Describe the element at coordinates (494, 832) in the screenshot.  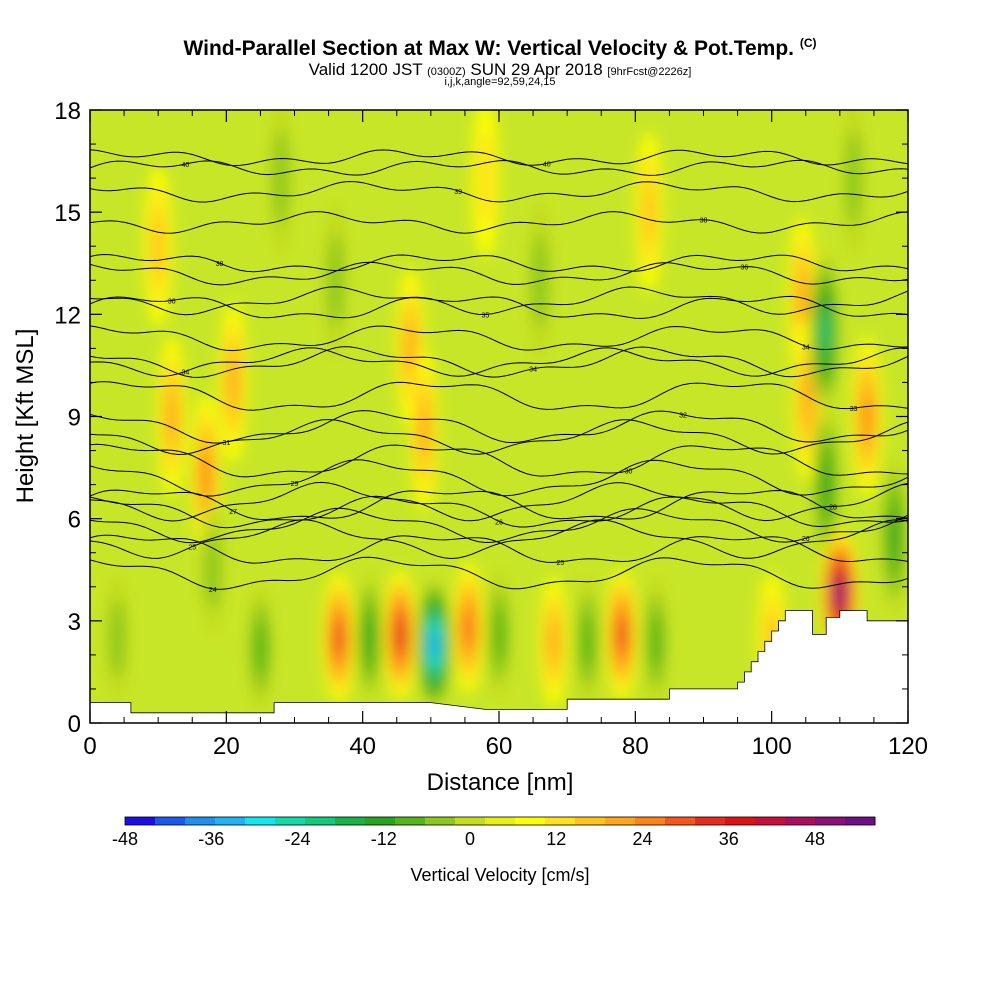
I see `colorbar: -48 -36 -24 -12 0 12 24 36 48` at that location.